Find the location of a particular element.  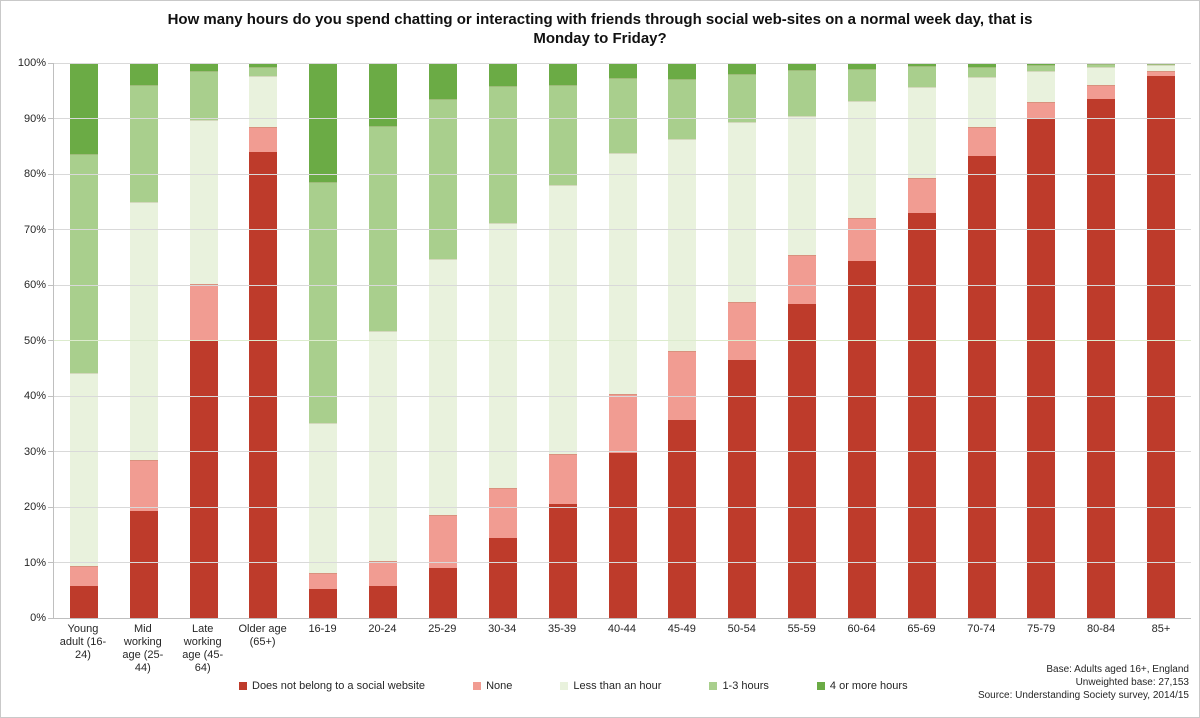

y-axis-label-40: 40% is located at coordinates (34, 396).